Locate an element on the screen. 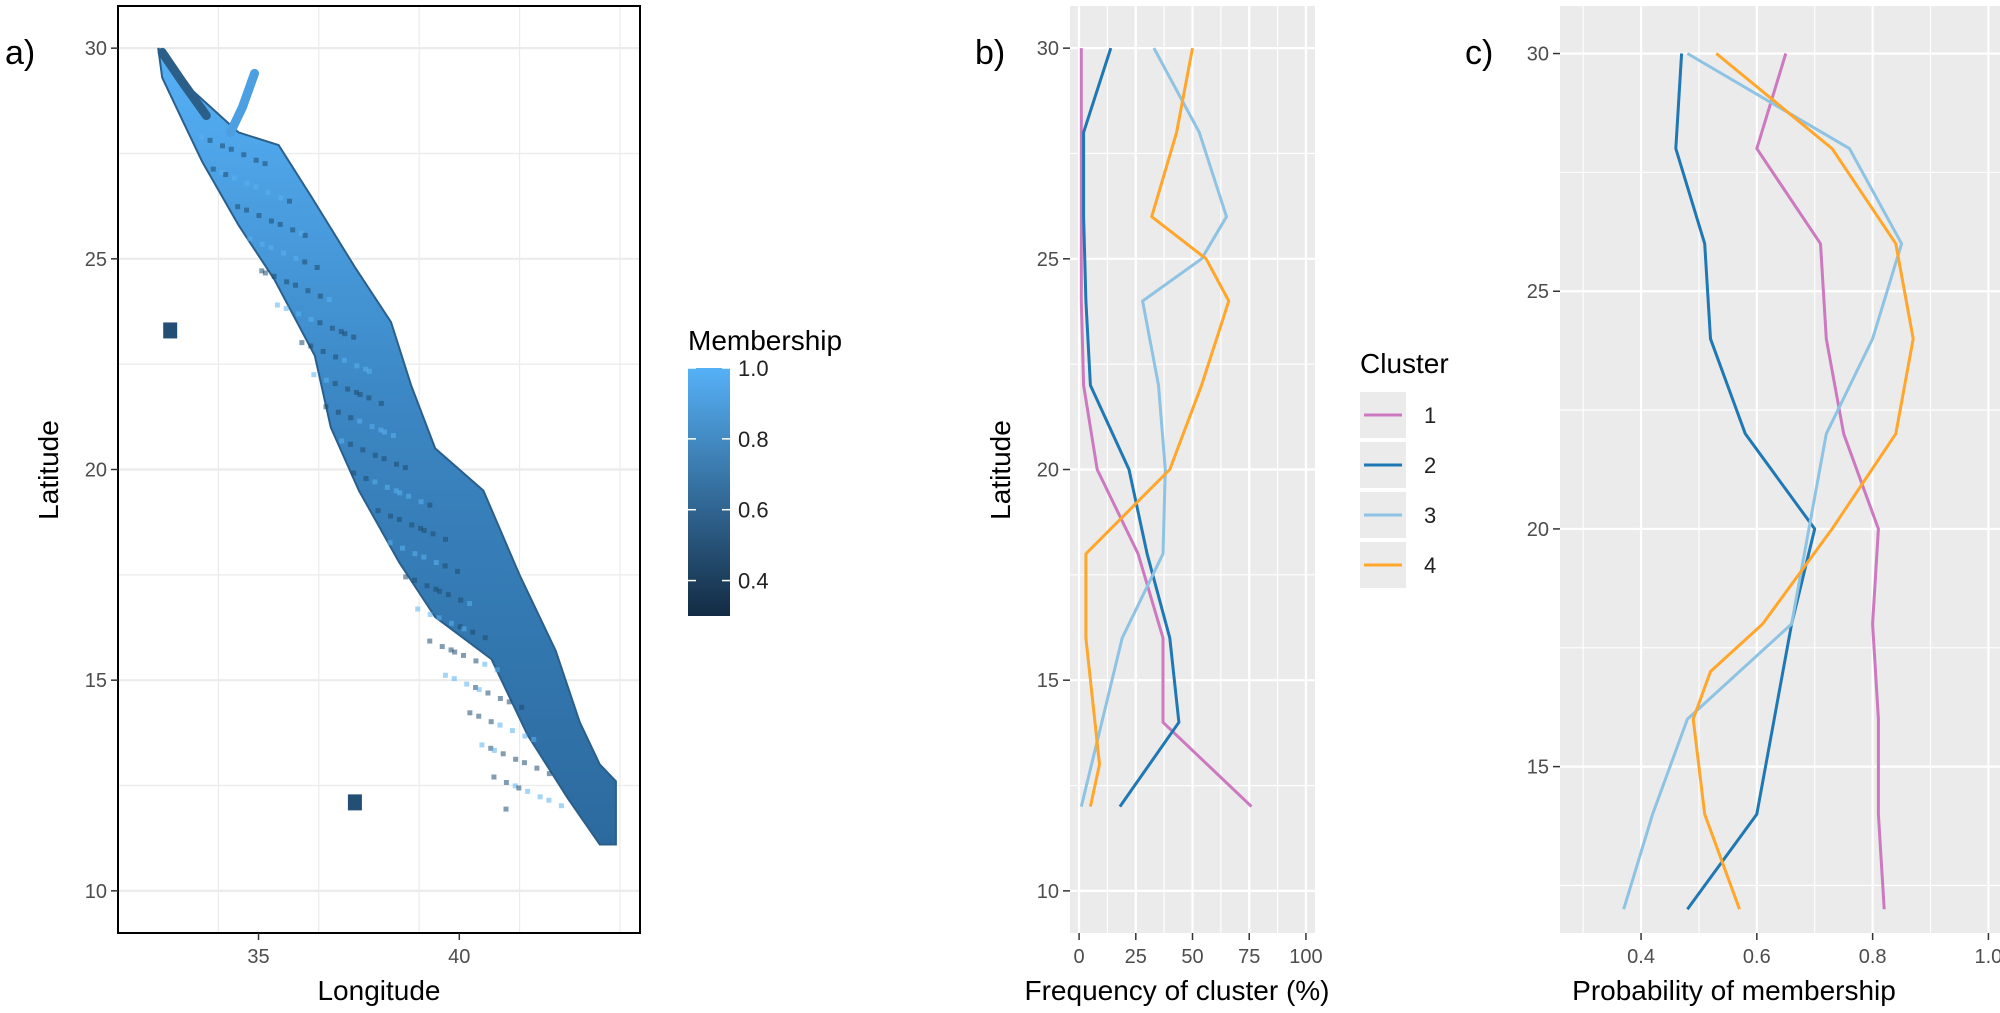 This screenshot has height=1013, width=2000. ytick-label: 15 is located at coordinates (1048, 681).